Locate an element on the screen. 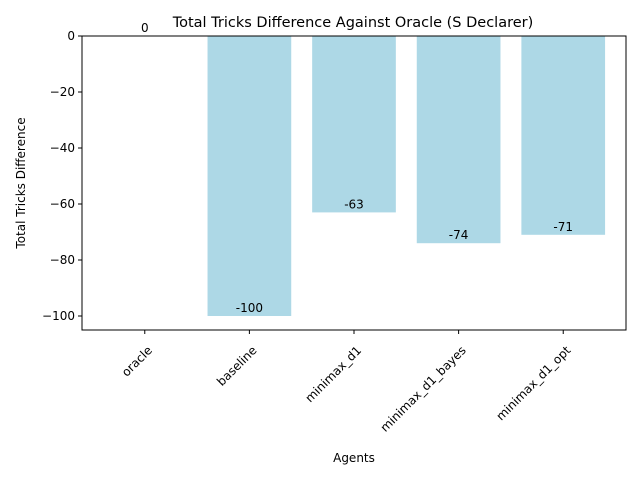 The width and height of the screenshot is (640, 480). bar-minimax_d1 is located at coordinates (354, 124).